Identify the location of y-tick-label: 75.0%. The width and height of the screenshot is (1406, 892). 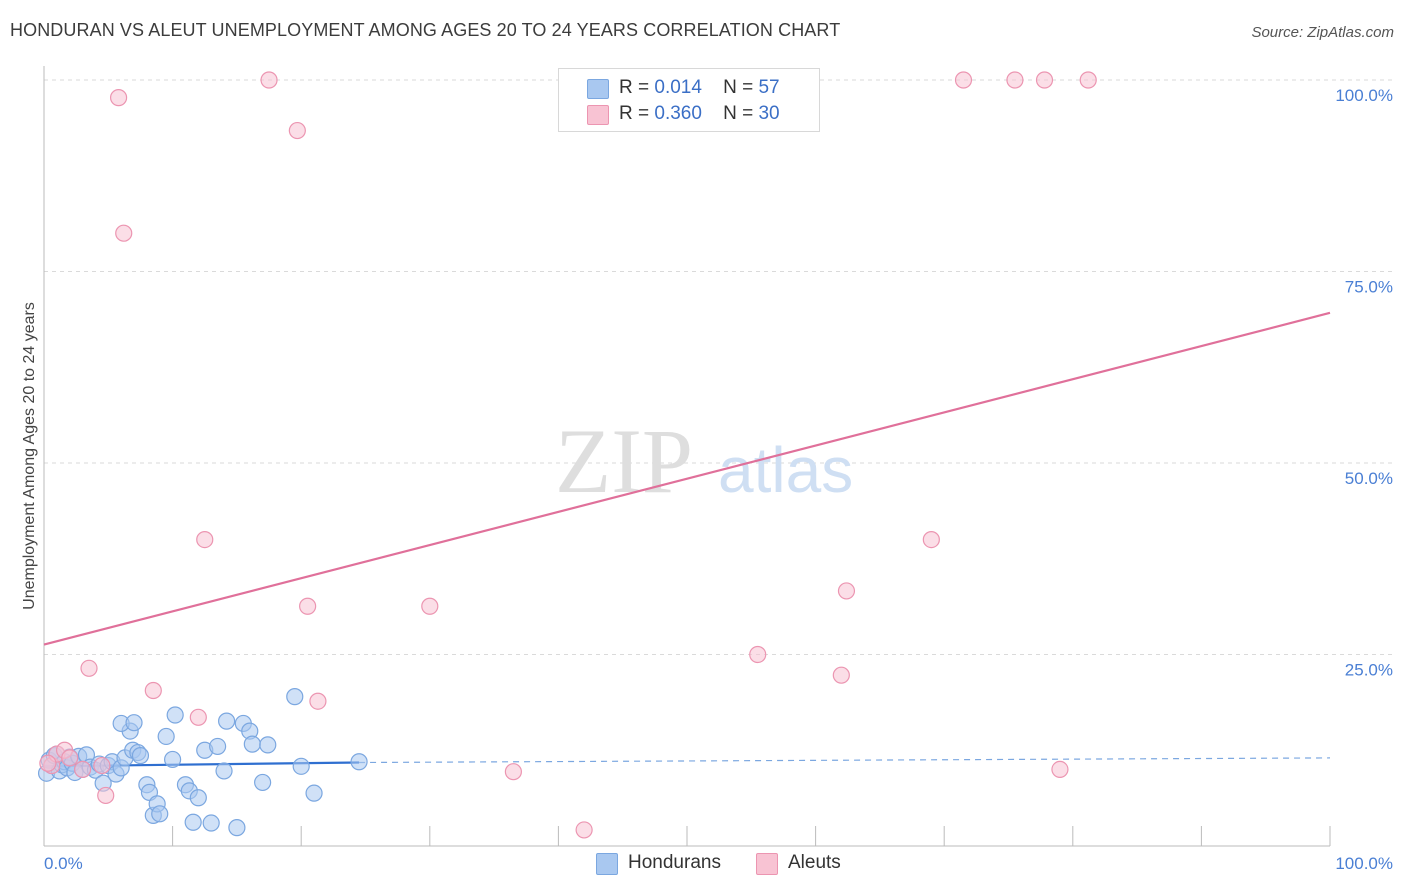
(1369, 287).